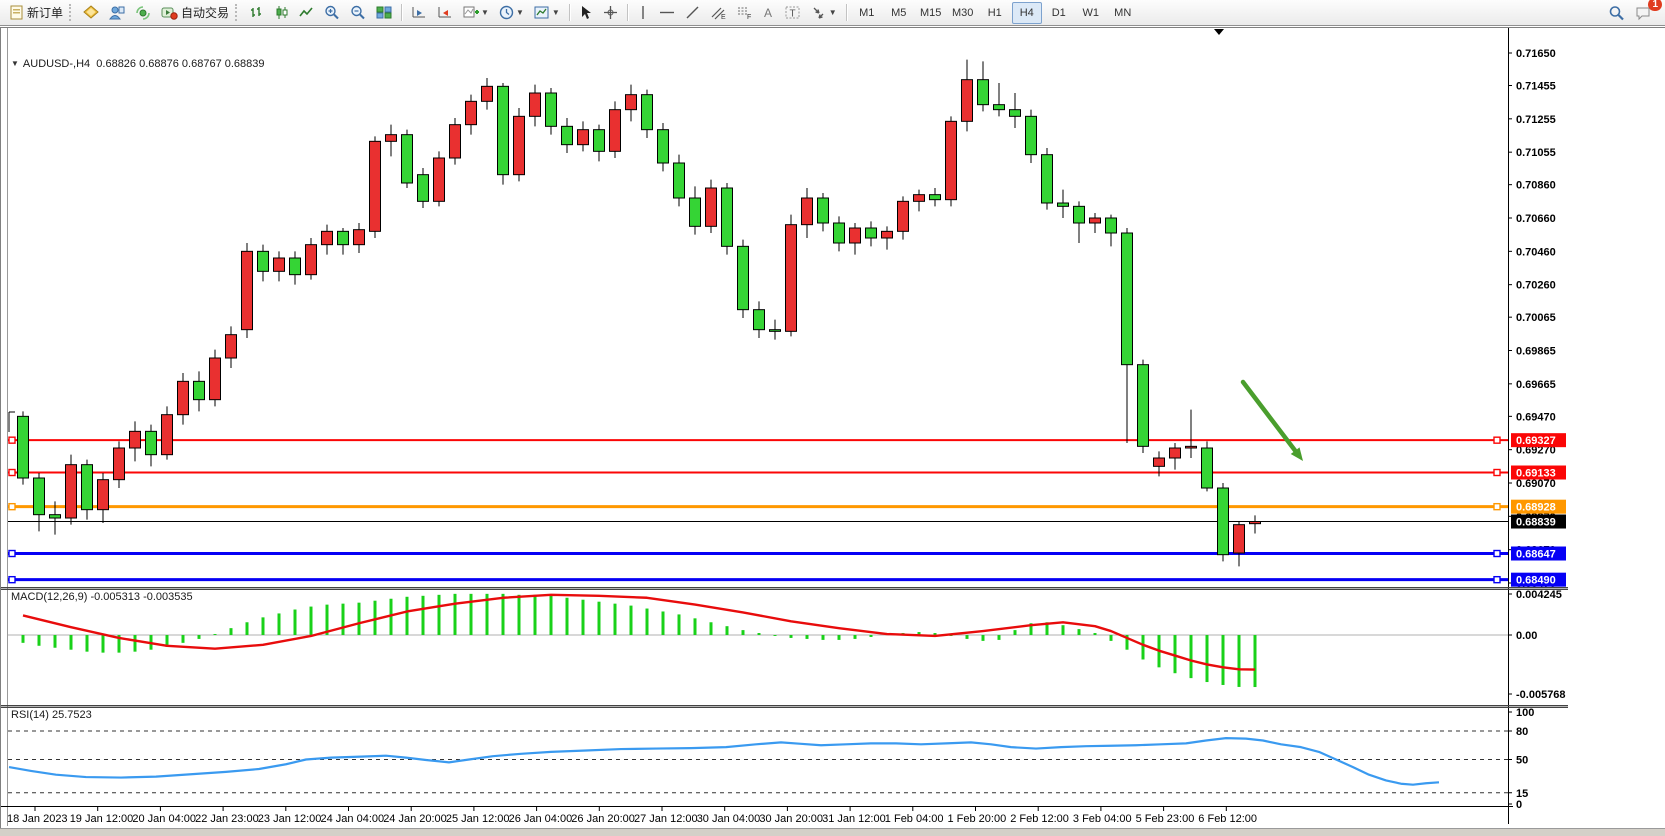  I want to click on trendline-button, so click(692, 13).